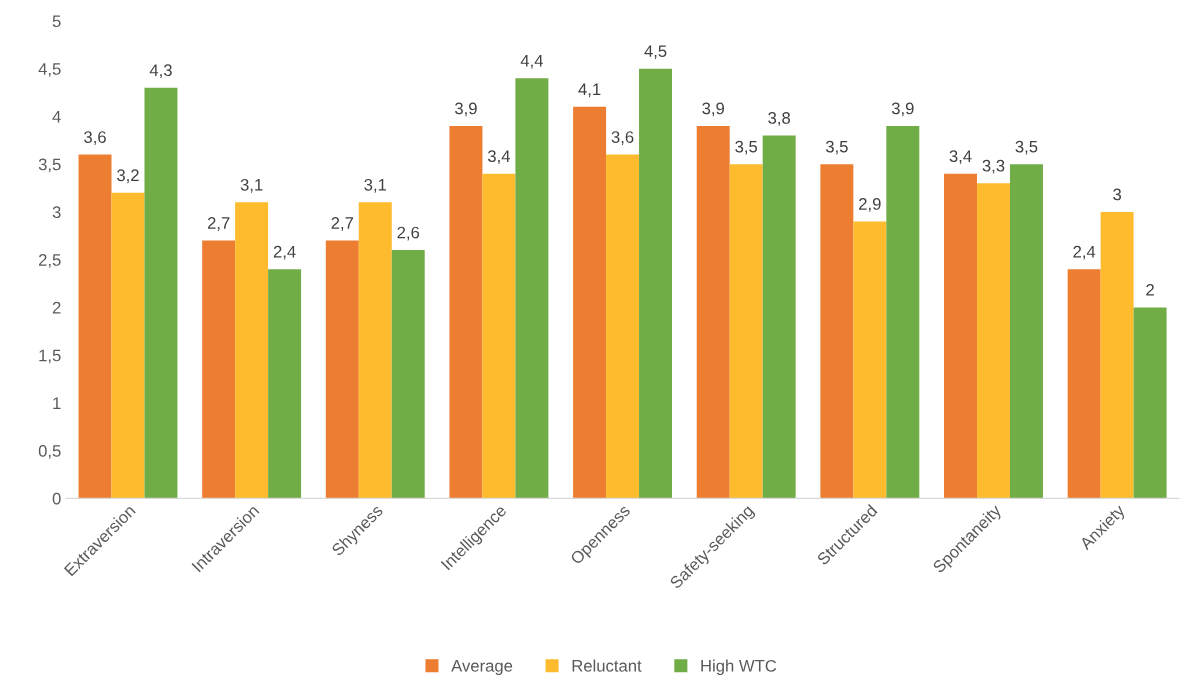  What do you see at coordinates (482, 668) in the screenshot?
I see `legend-label: Average` at bounding box center [482, 668].